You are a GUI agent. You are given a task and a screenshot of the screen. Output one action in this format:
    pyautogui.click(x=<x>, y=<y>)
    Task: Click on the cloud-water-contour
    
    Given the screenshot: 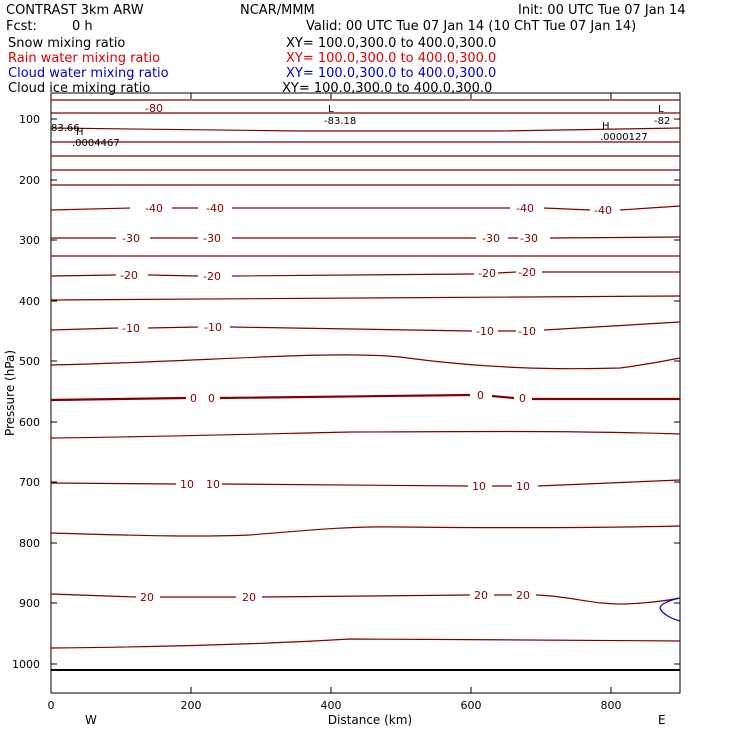 What is the action you would take?
    pyautogui.click(x=670, y=609)
    